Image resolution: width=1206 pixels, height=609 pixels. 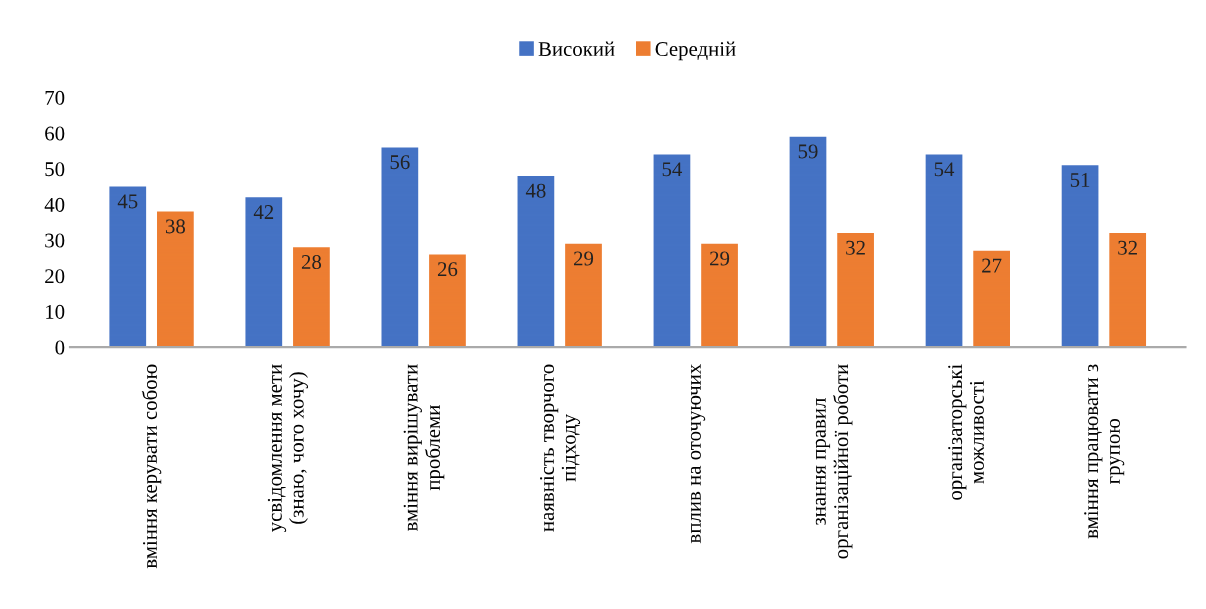 I want to click on y-tick-label: 10, so click(x=55, y=311).